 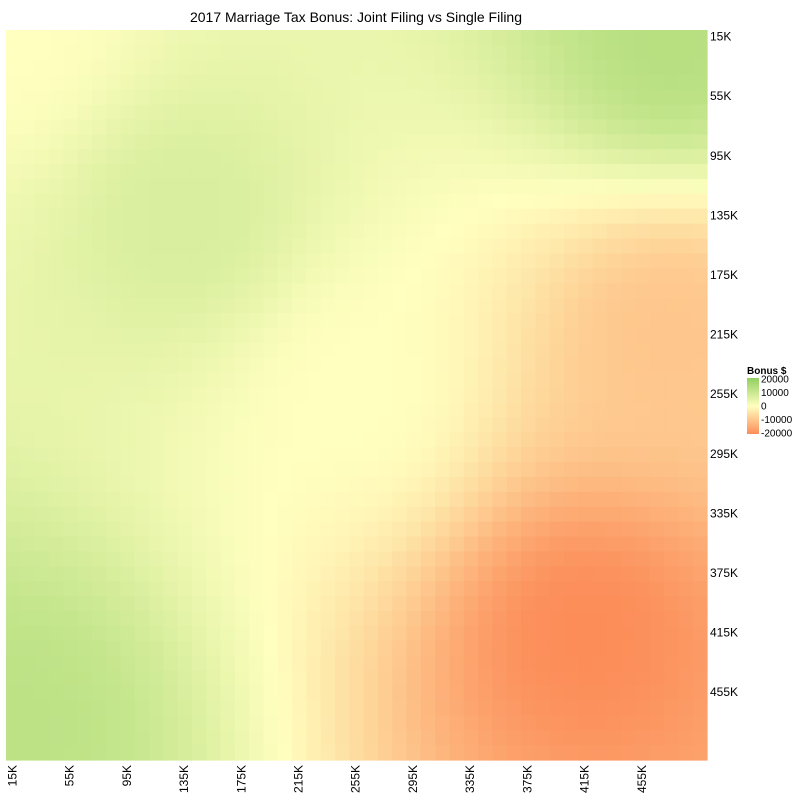 I want to click on legend-colorbar, so click(x=753, y=406).